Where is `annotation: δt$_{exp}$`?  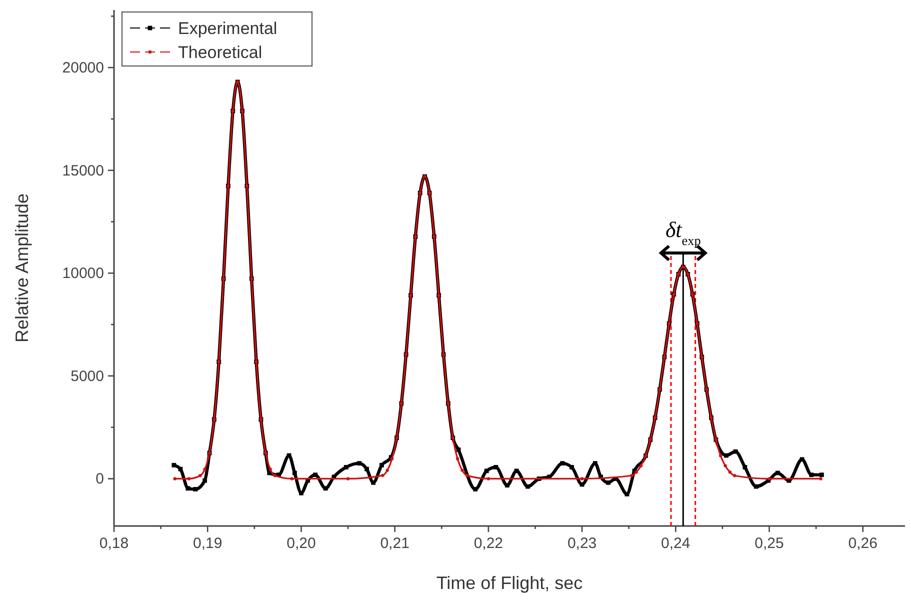
annotation: δt$_{exp}$ is located at coordinates (683, 232).